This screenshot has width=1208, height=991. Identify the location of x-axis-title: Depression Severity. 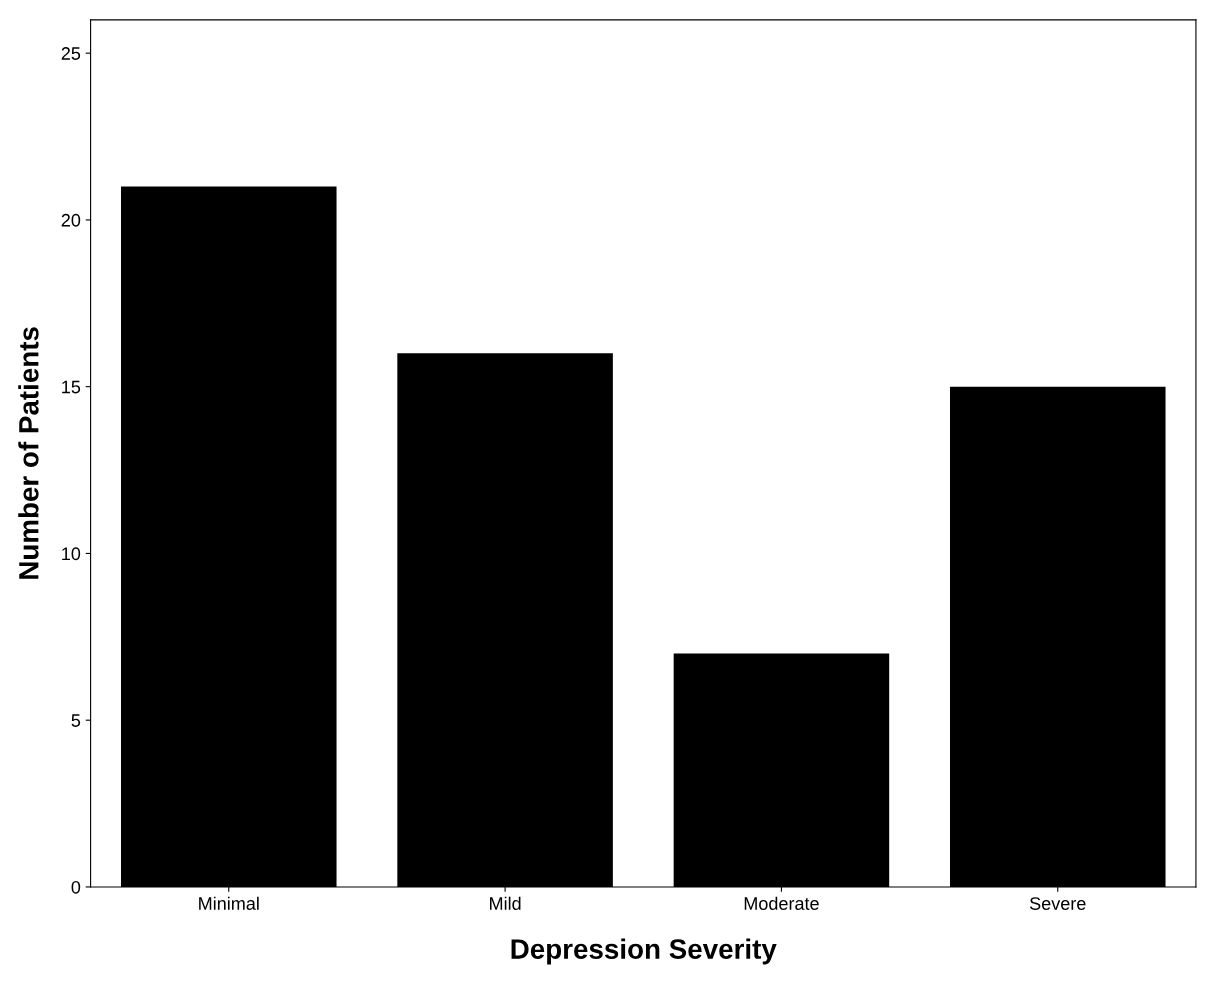
(644, 951).